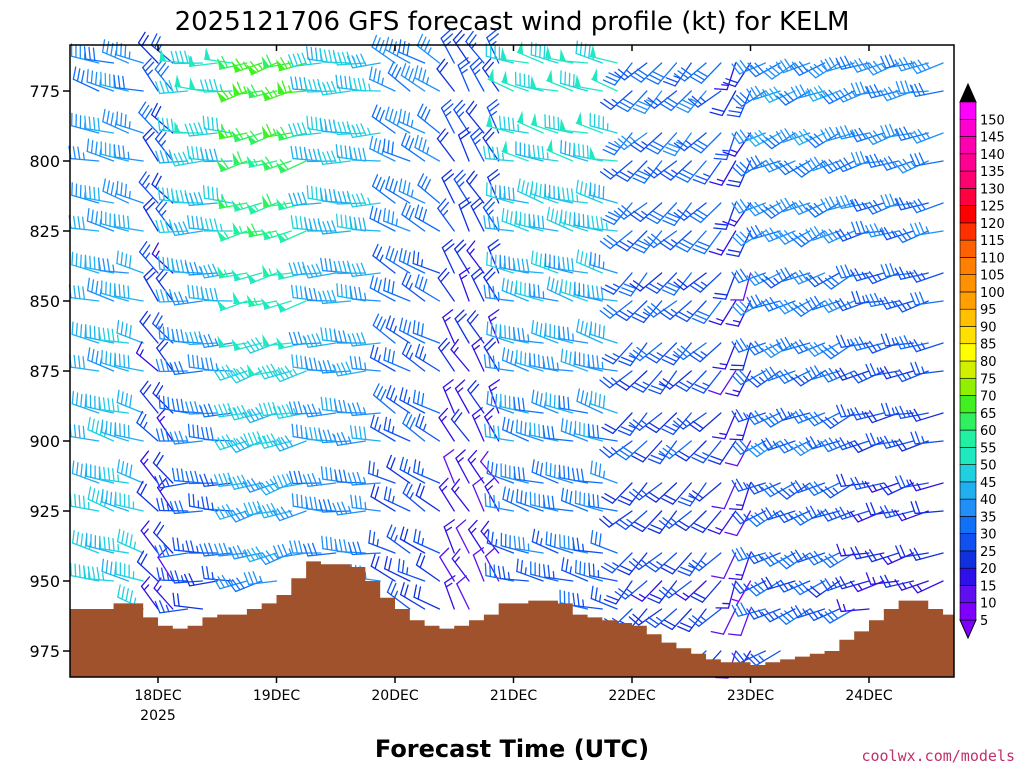 This screenshot has width=1024, height=768. What do you see at coordinates (988, 517) in the screenshot?
I see `colorbar-label: 35` at bounding box center [988, 517].